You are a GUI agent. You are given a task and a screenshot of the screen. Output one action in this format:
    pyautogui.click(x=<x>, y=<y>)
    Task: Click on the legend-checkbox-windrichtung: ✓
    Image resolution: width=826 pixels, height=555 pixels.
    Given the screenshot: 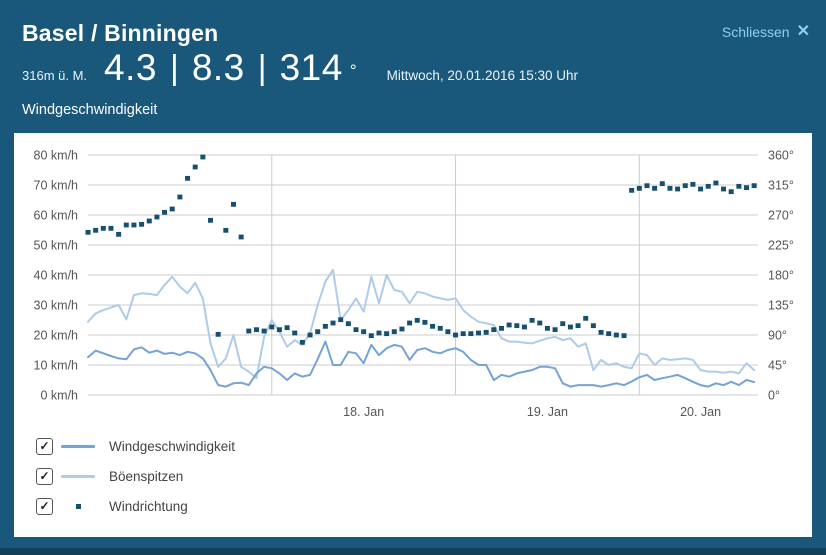 What is the action you would take?
    pyautogui.click(x=44, y=506)
    